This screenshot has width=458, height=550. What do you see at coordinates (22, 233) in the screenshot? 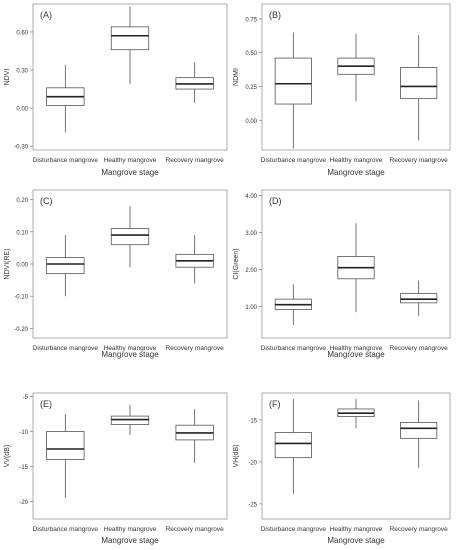
I see `y-tick-label: 0.10` at bounding box center [22, 233].